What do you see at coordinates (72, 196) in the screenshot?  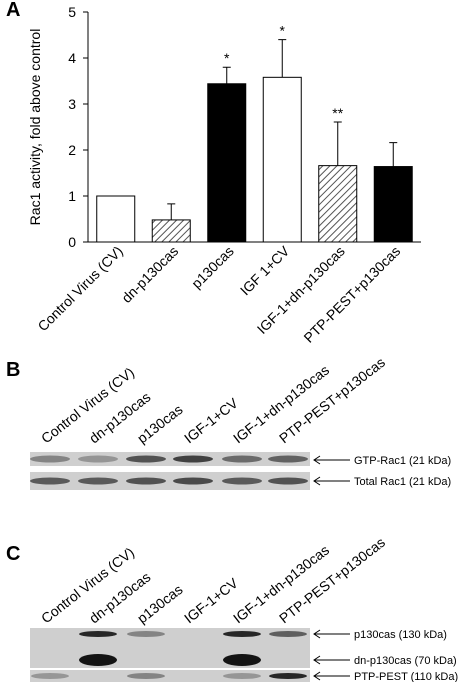 I see `y-tick-label: 1` at bounding box center [72, 196].